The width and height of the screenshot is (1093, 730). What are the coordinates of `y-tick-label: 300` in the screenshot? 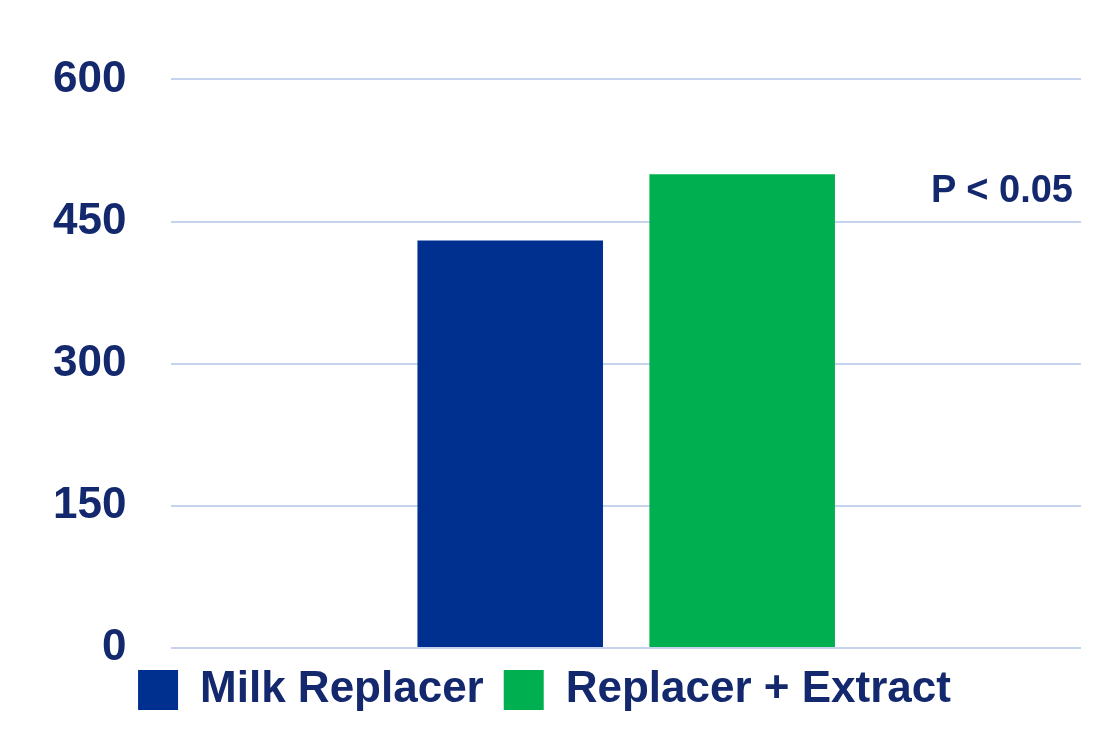 It's located at (89, 360).